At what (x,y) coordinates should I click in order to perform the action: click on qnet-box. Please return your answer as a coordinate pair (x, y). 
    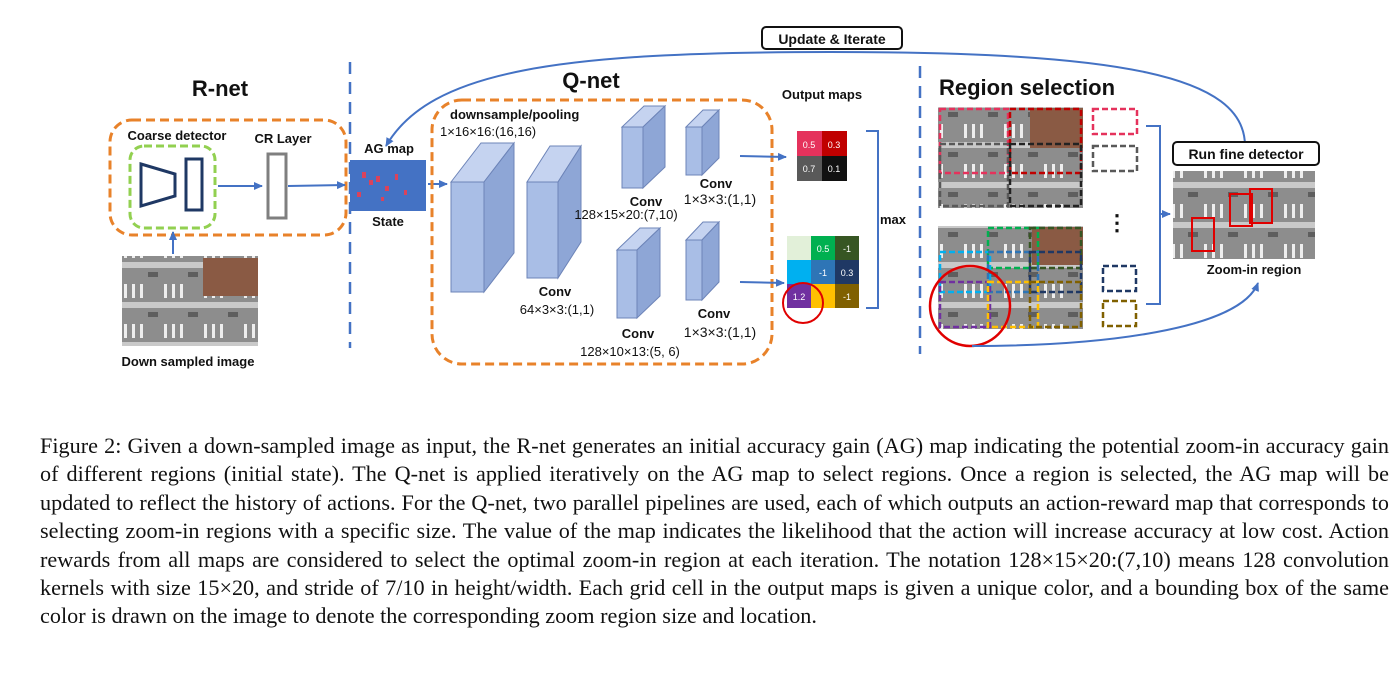
    Looking at the image, I should click on (602, 232).